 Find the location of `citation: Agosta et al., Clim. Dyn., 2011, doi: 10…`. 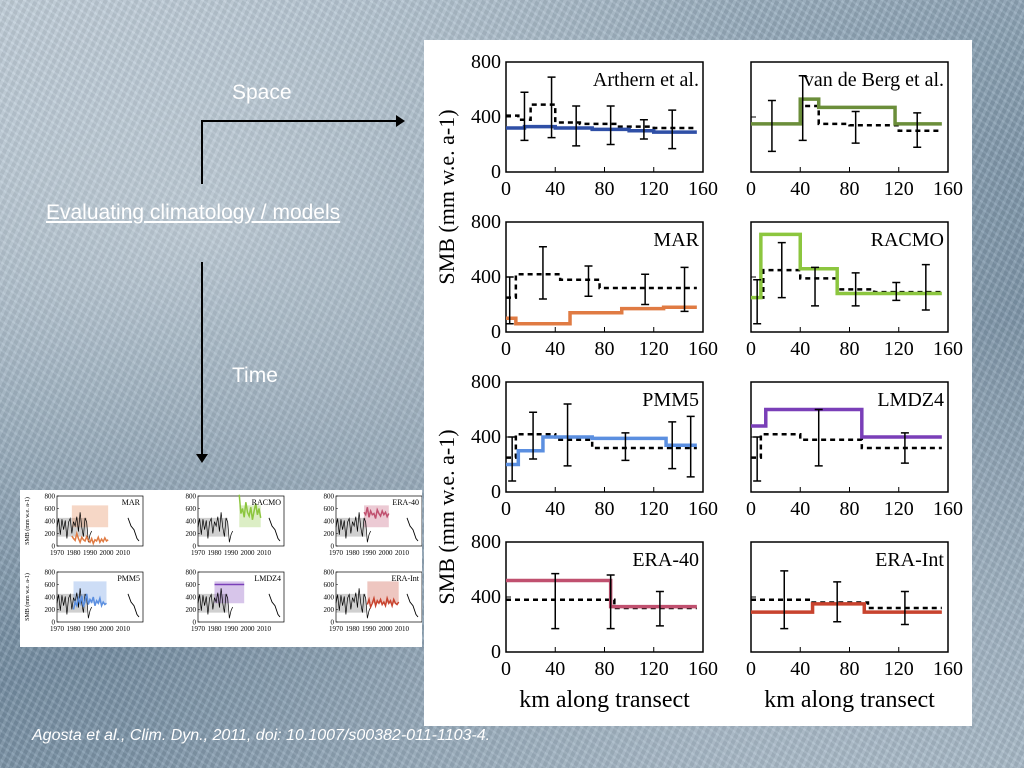

citation: Agosta et al., Clim. Dyn., 2011, doi: 10… is located at coordinates (261, 735).